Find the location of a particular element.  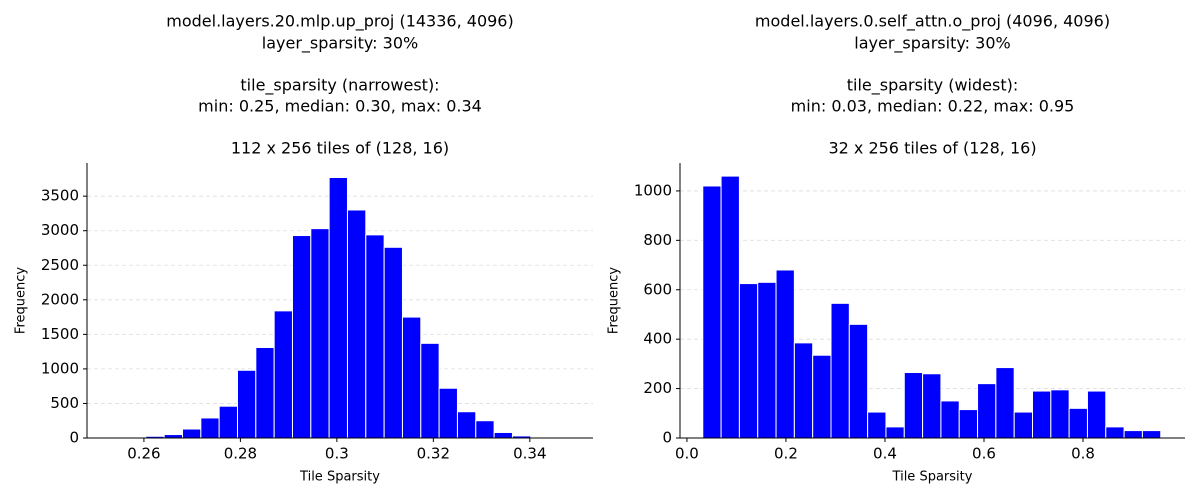

chart-title: 112 x 256 tiles of (128, 16) is located at coordinates (340, 148).